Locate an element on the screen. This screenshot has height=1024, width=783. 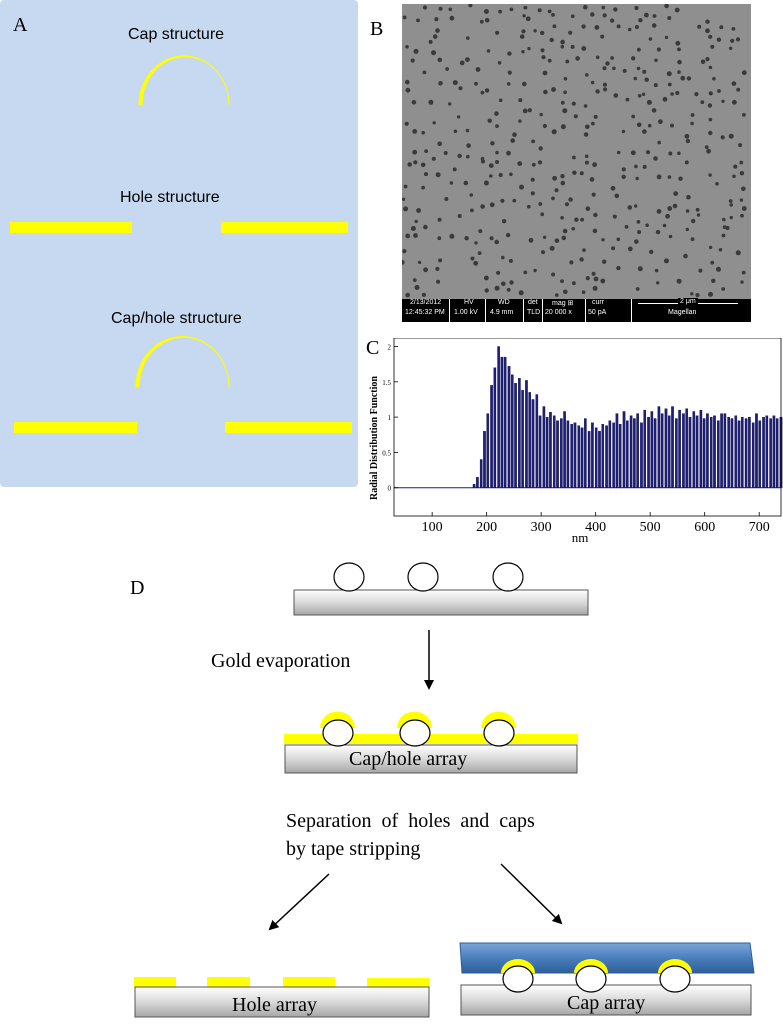
sem-image is located at coordinates (576, 163).